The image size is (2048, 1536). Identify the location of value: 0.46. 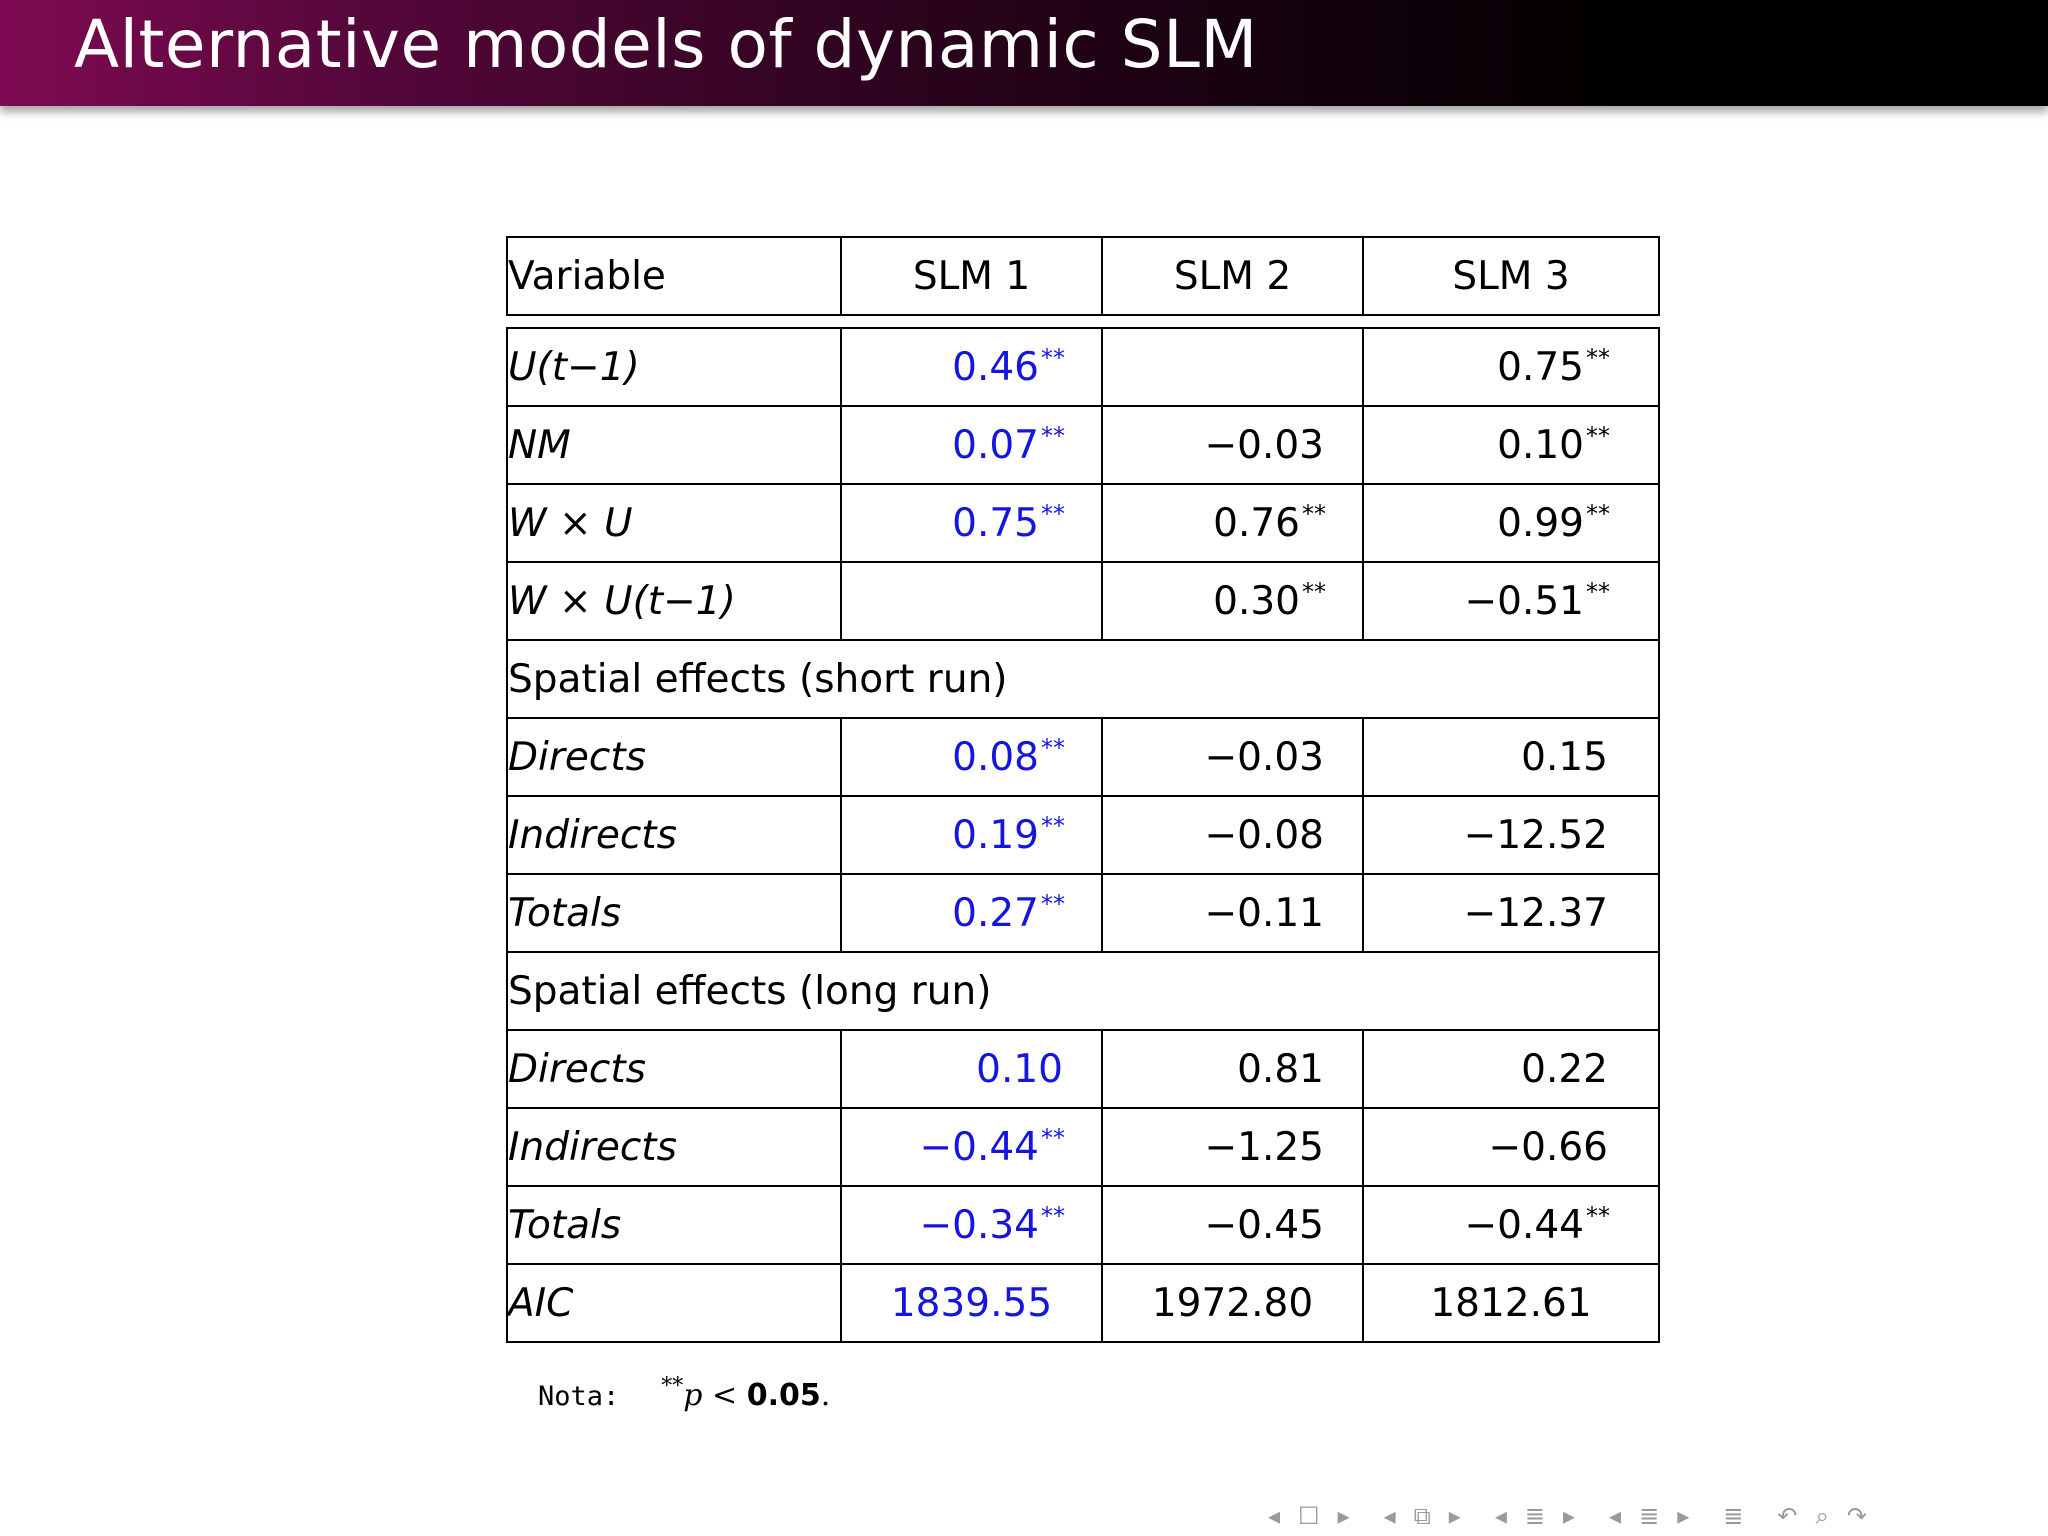
(995, 367).